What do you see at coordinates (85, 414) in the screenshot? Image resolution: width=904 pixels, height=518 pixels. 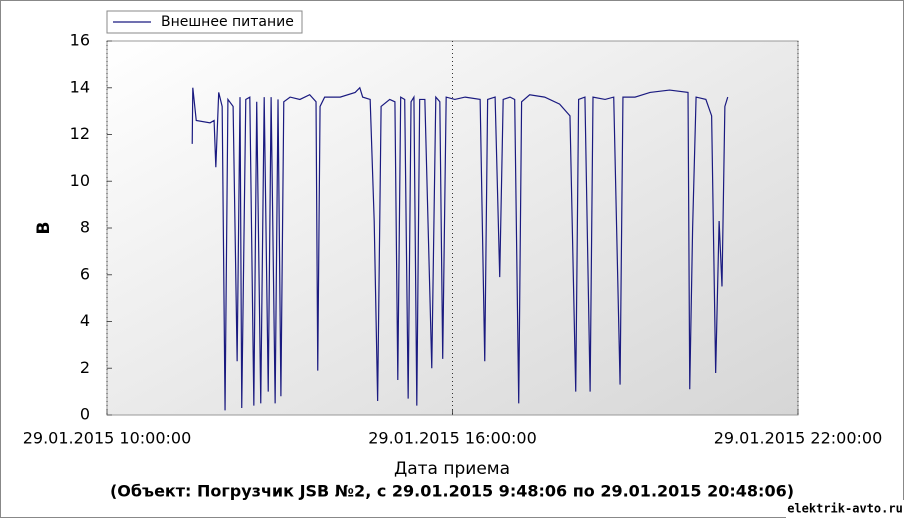 I see `y-tick-label: 0` at bounding box center [85, 414].